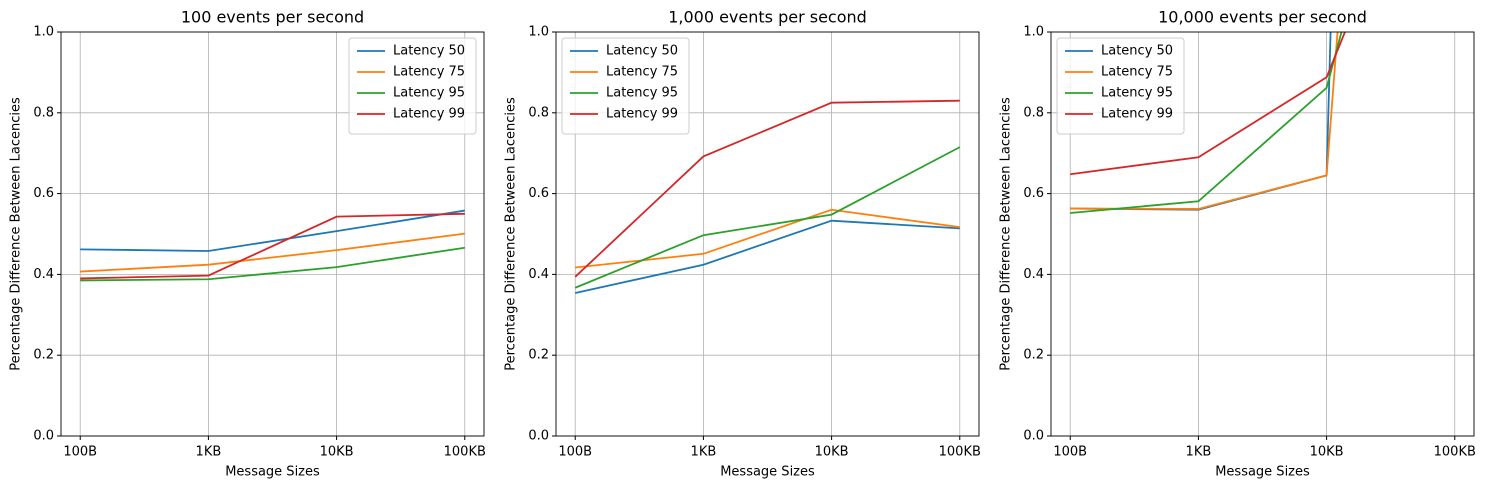 The height and width of the screenshot is (490, 1486). Describe the element at coordinates (767, 17) in the screenshot. I see `chart-title: 1,000 events per second` at that location.